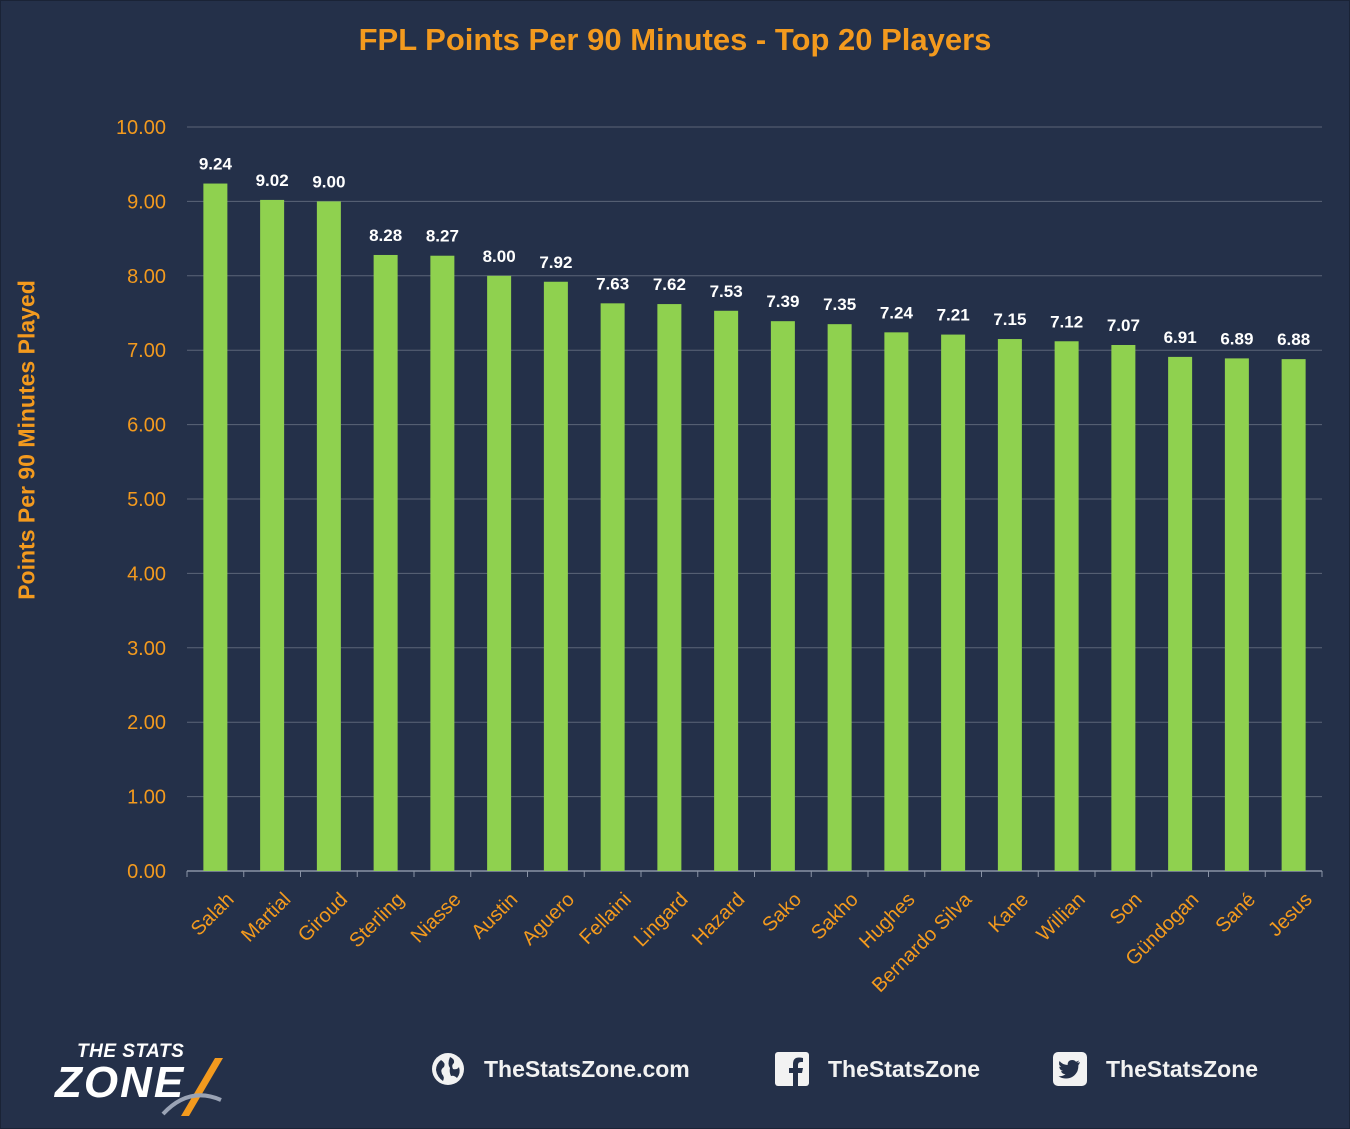 This screenshot has width=1350, height=1129. What do you see at coordinates (922, 942) in the screenshot?
I see `x-tick-label: Bernardo Silva` at bounding box center [922, 942].